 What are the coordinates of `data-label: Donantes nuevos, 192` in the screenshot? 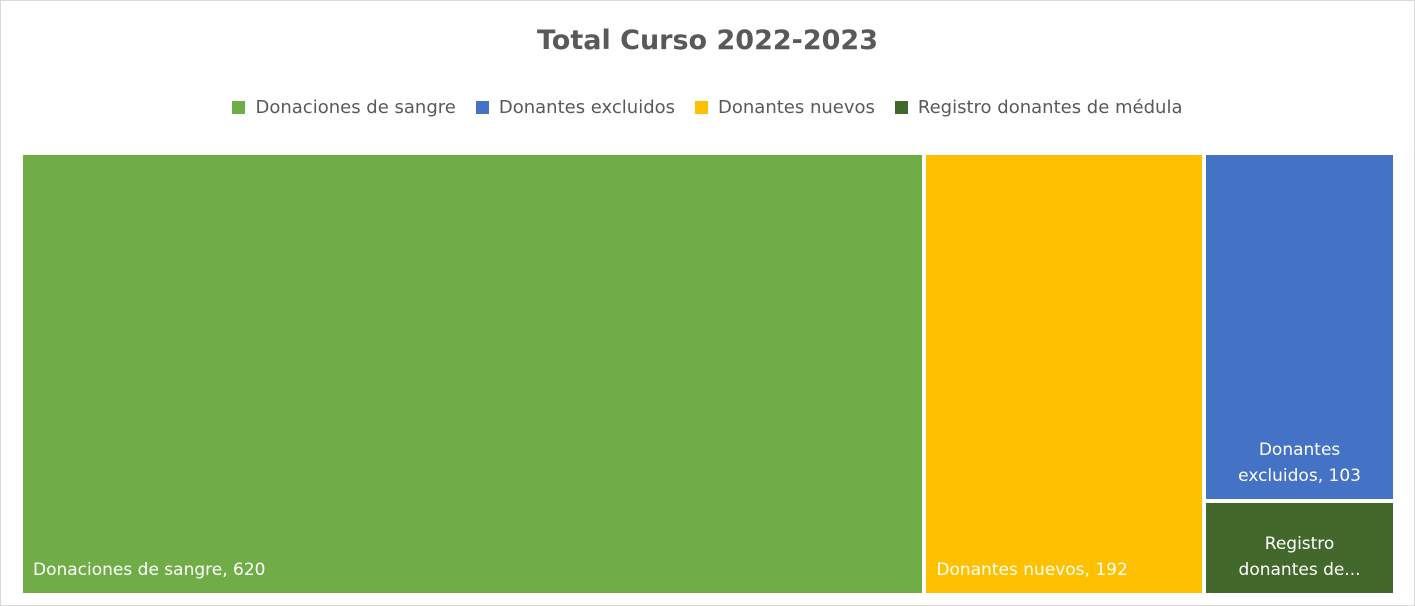 It's located at (1032, 570).